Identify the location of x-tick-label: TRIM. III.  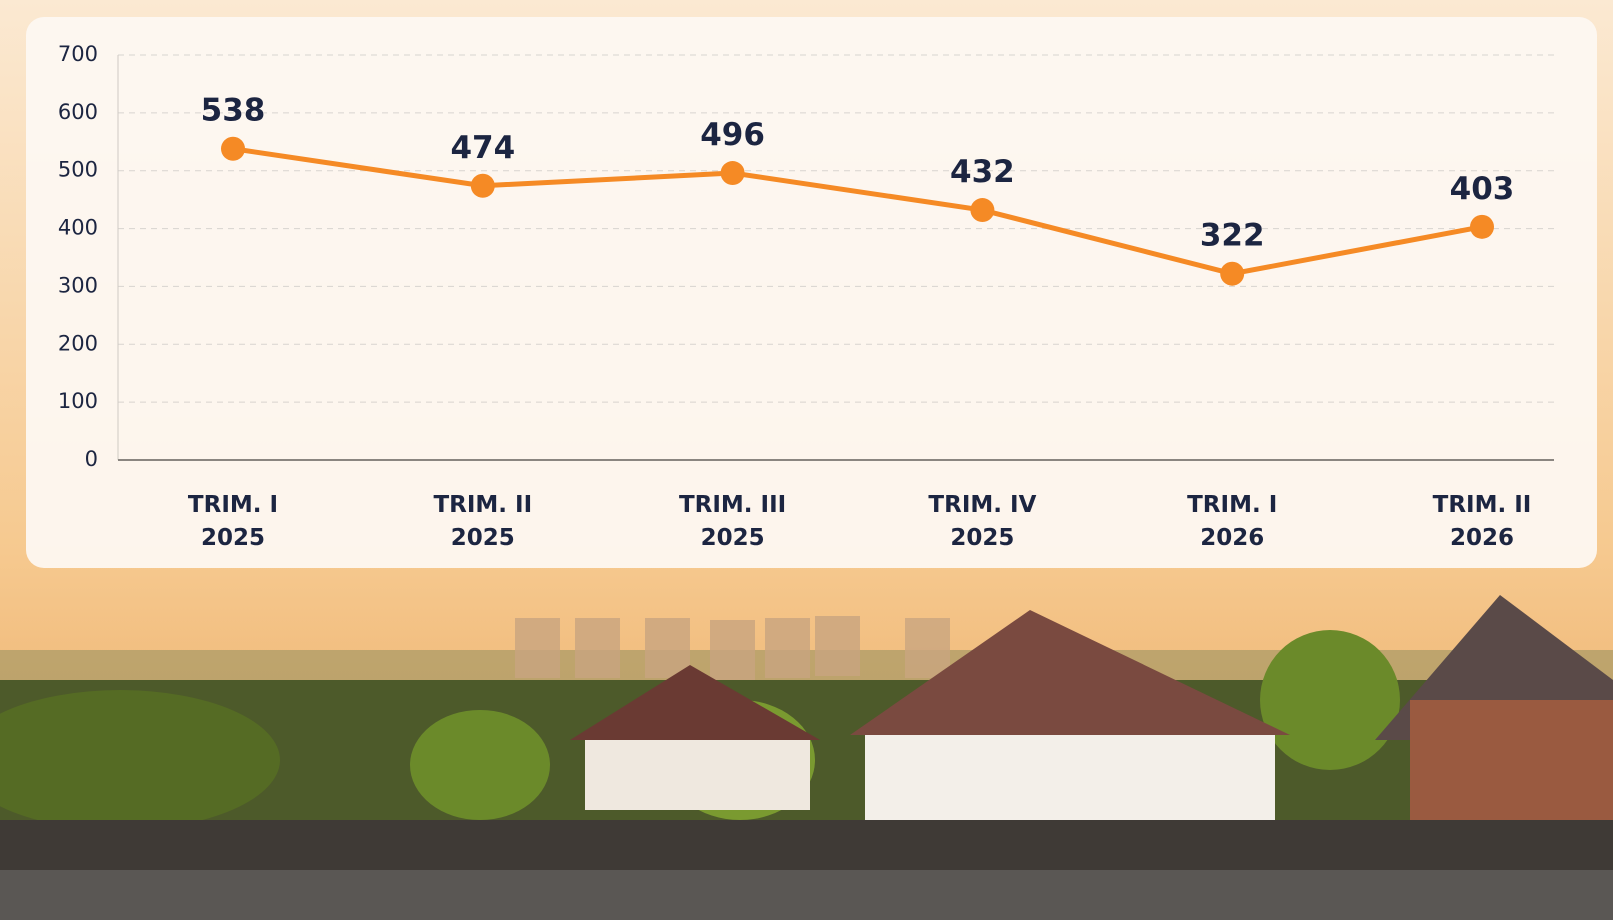
(732, 505).